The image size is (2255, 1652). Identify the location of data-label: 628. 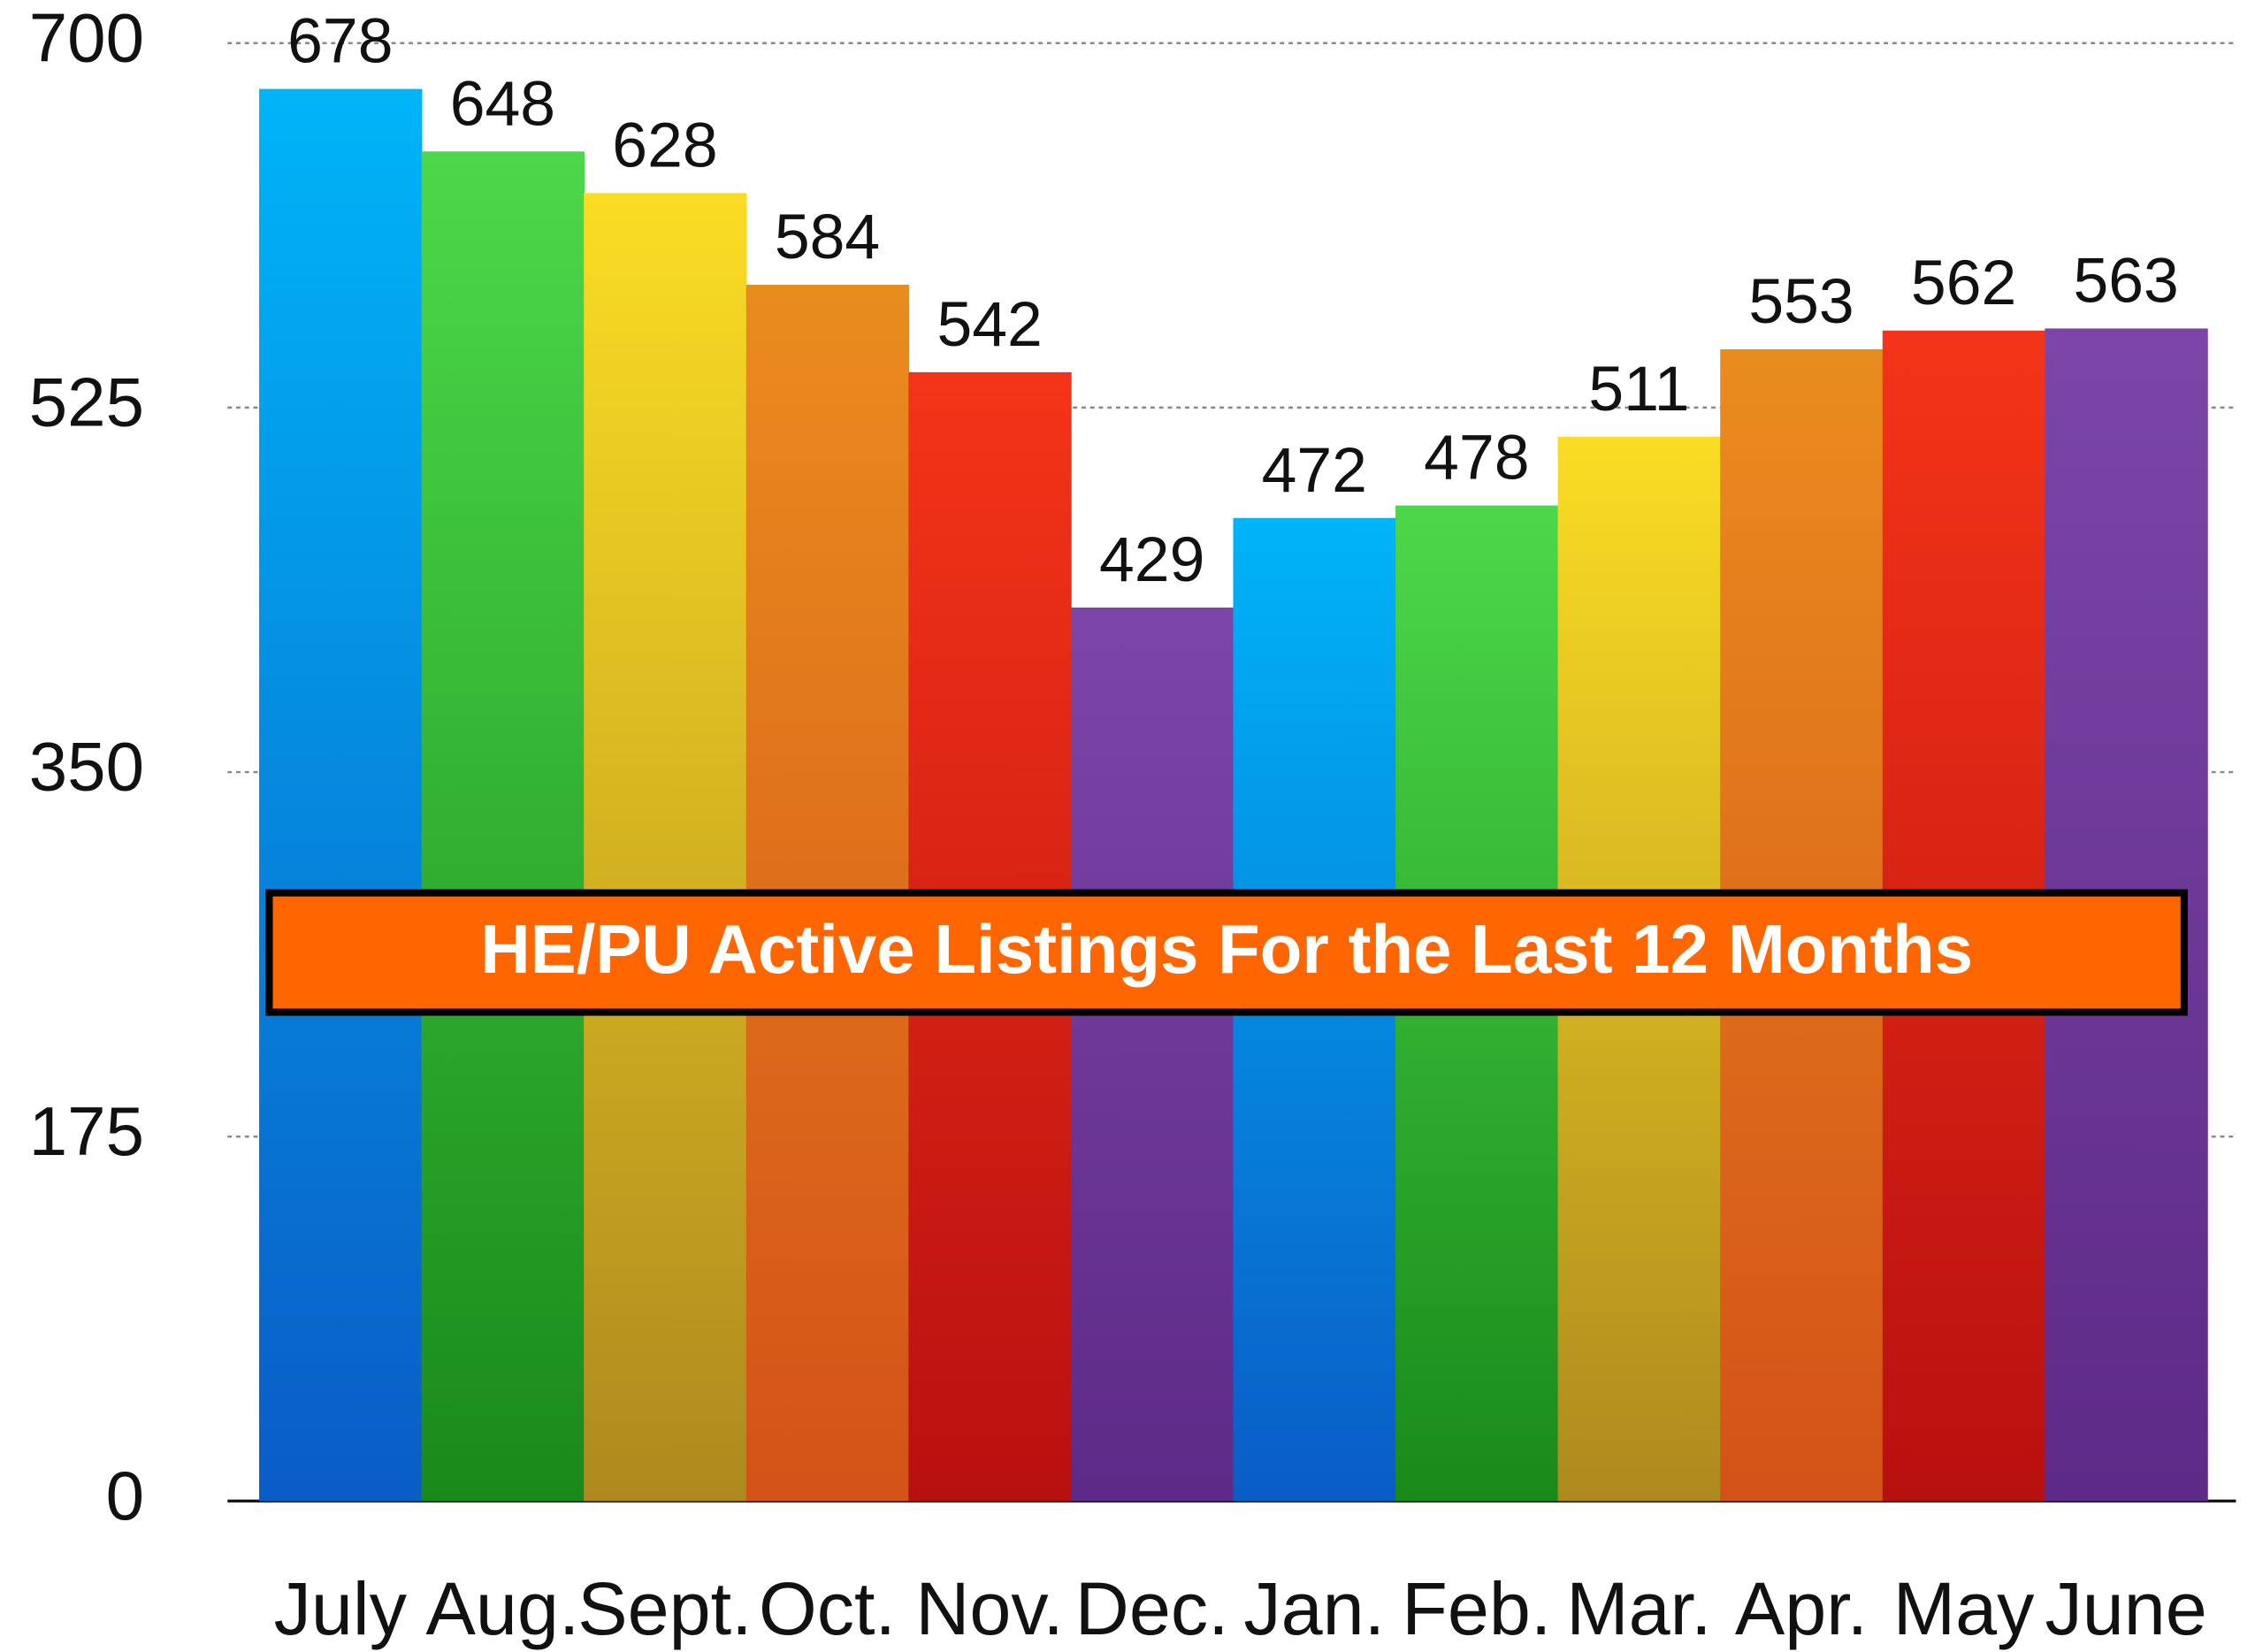
(664, 145).